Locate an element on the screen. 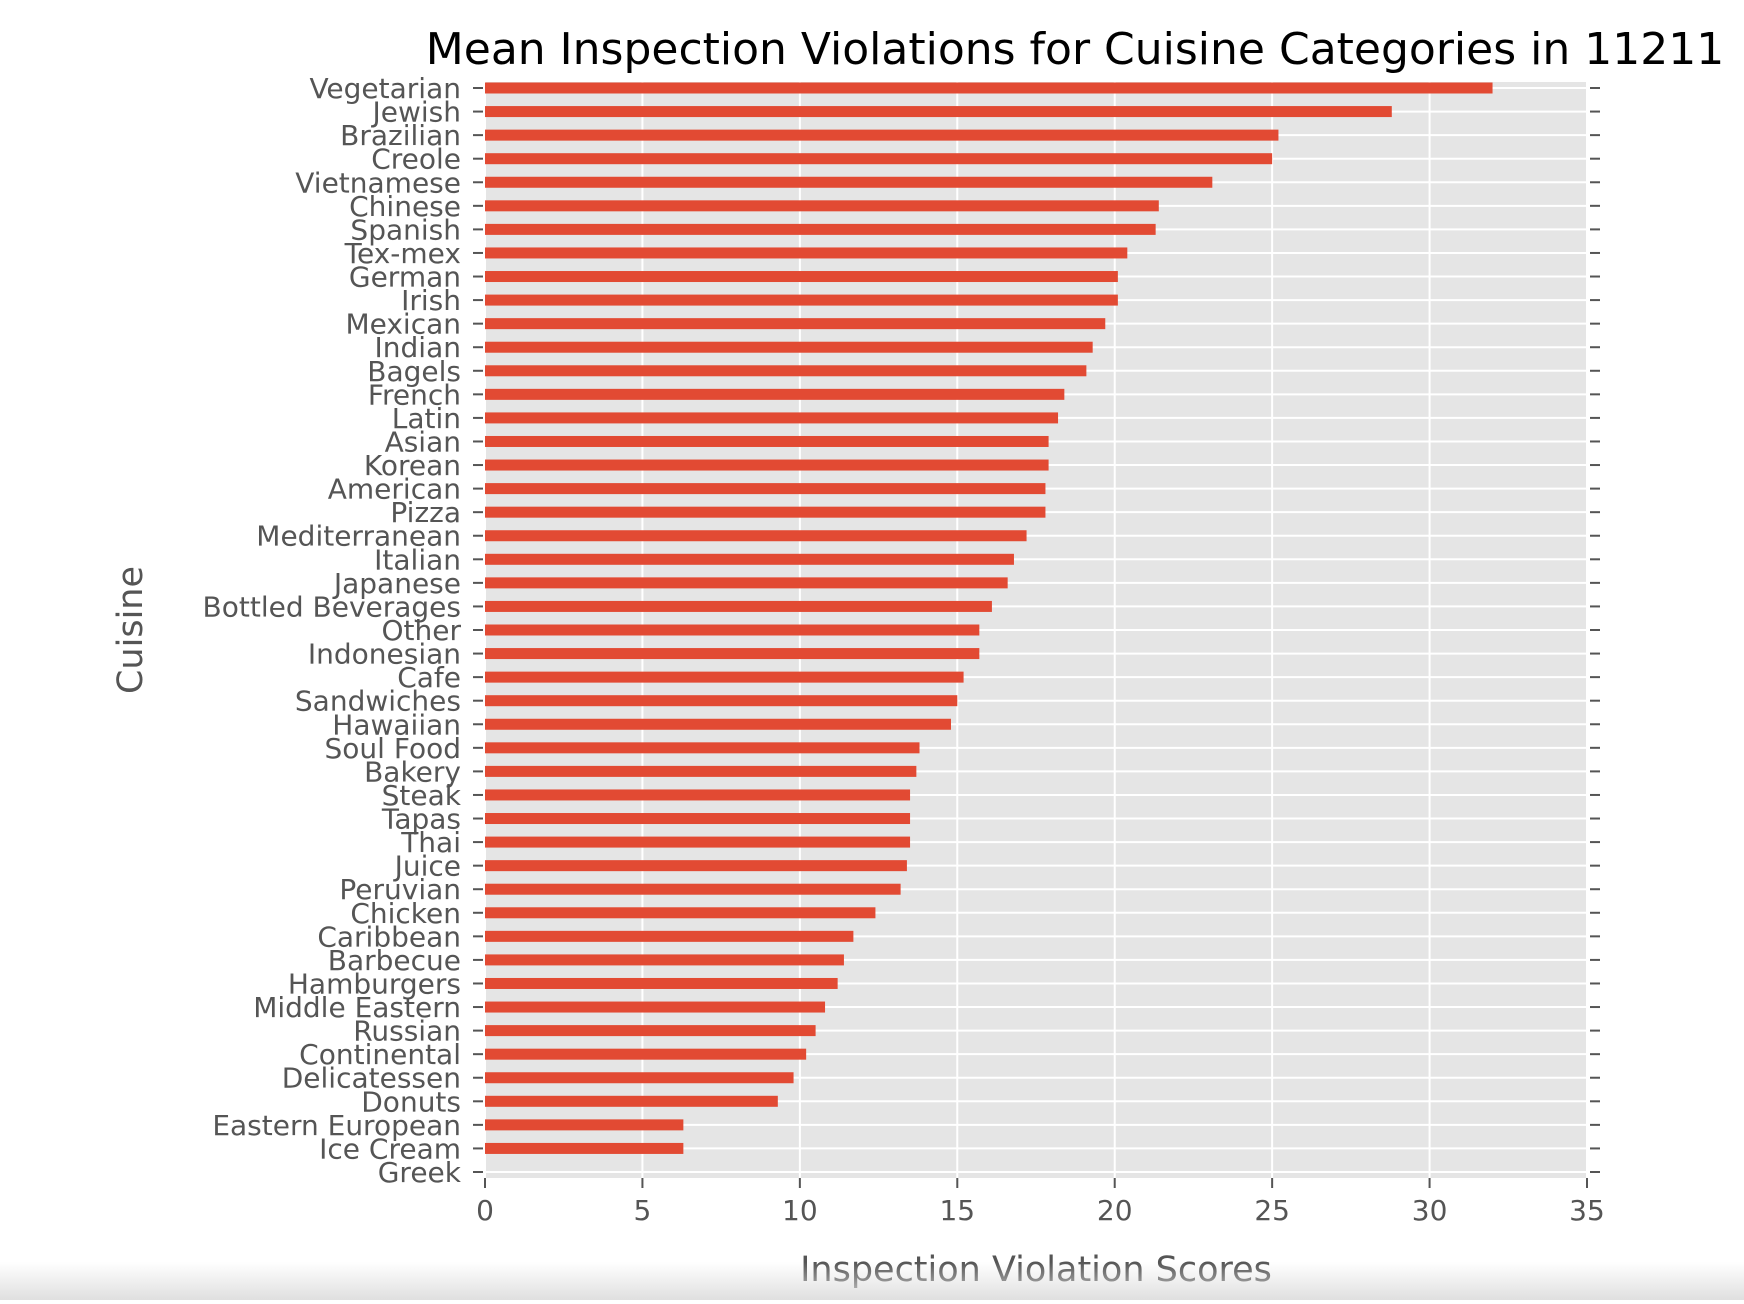 The image size is (1744, 1304). x-tick-label: 10 is located at coordinates (800, 1210).